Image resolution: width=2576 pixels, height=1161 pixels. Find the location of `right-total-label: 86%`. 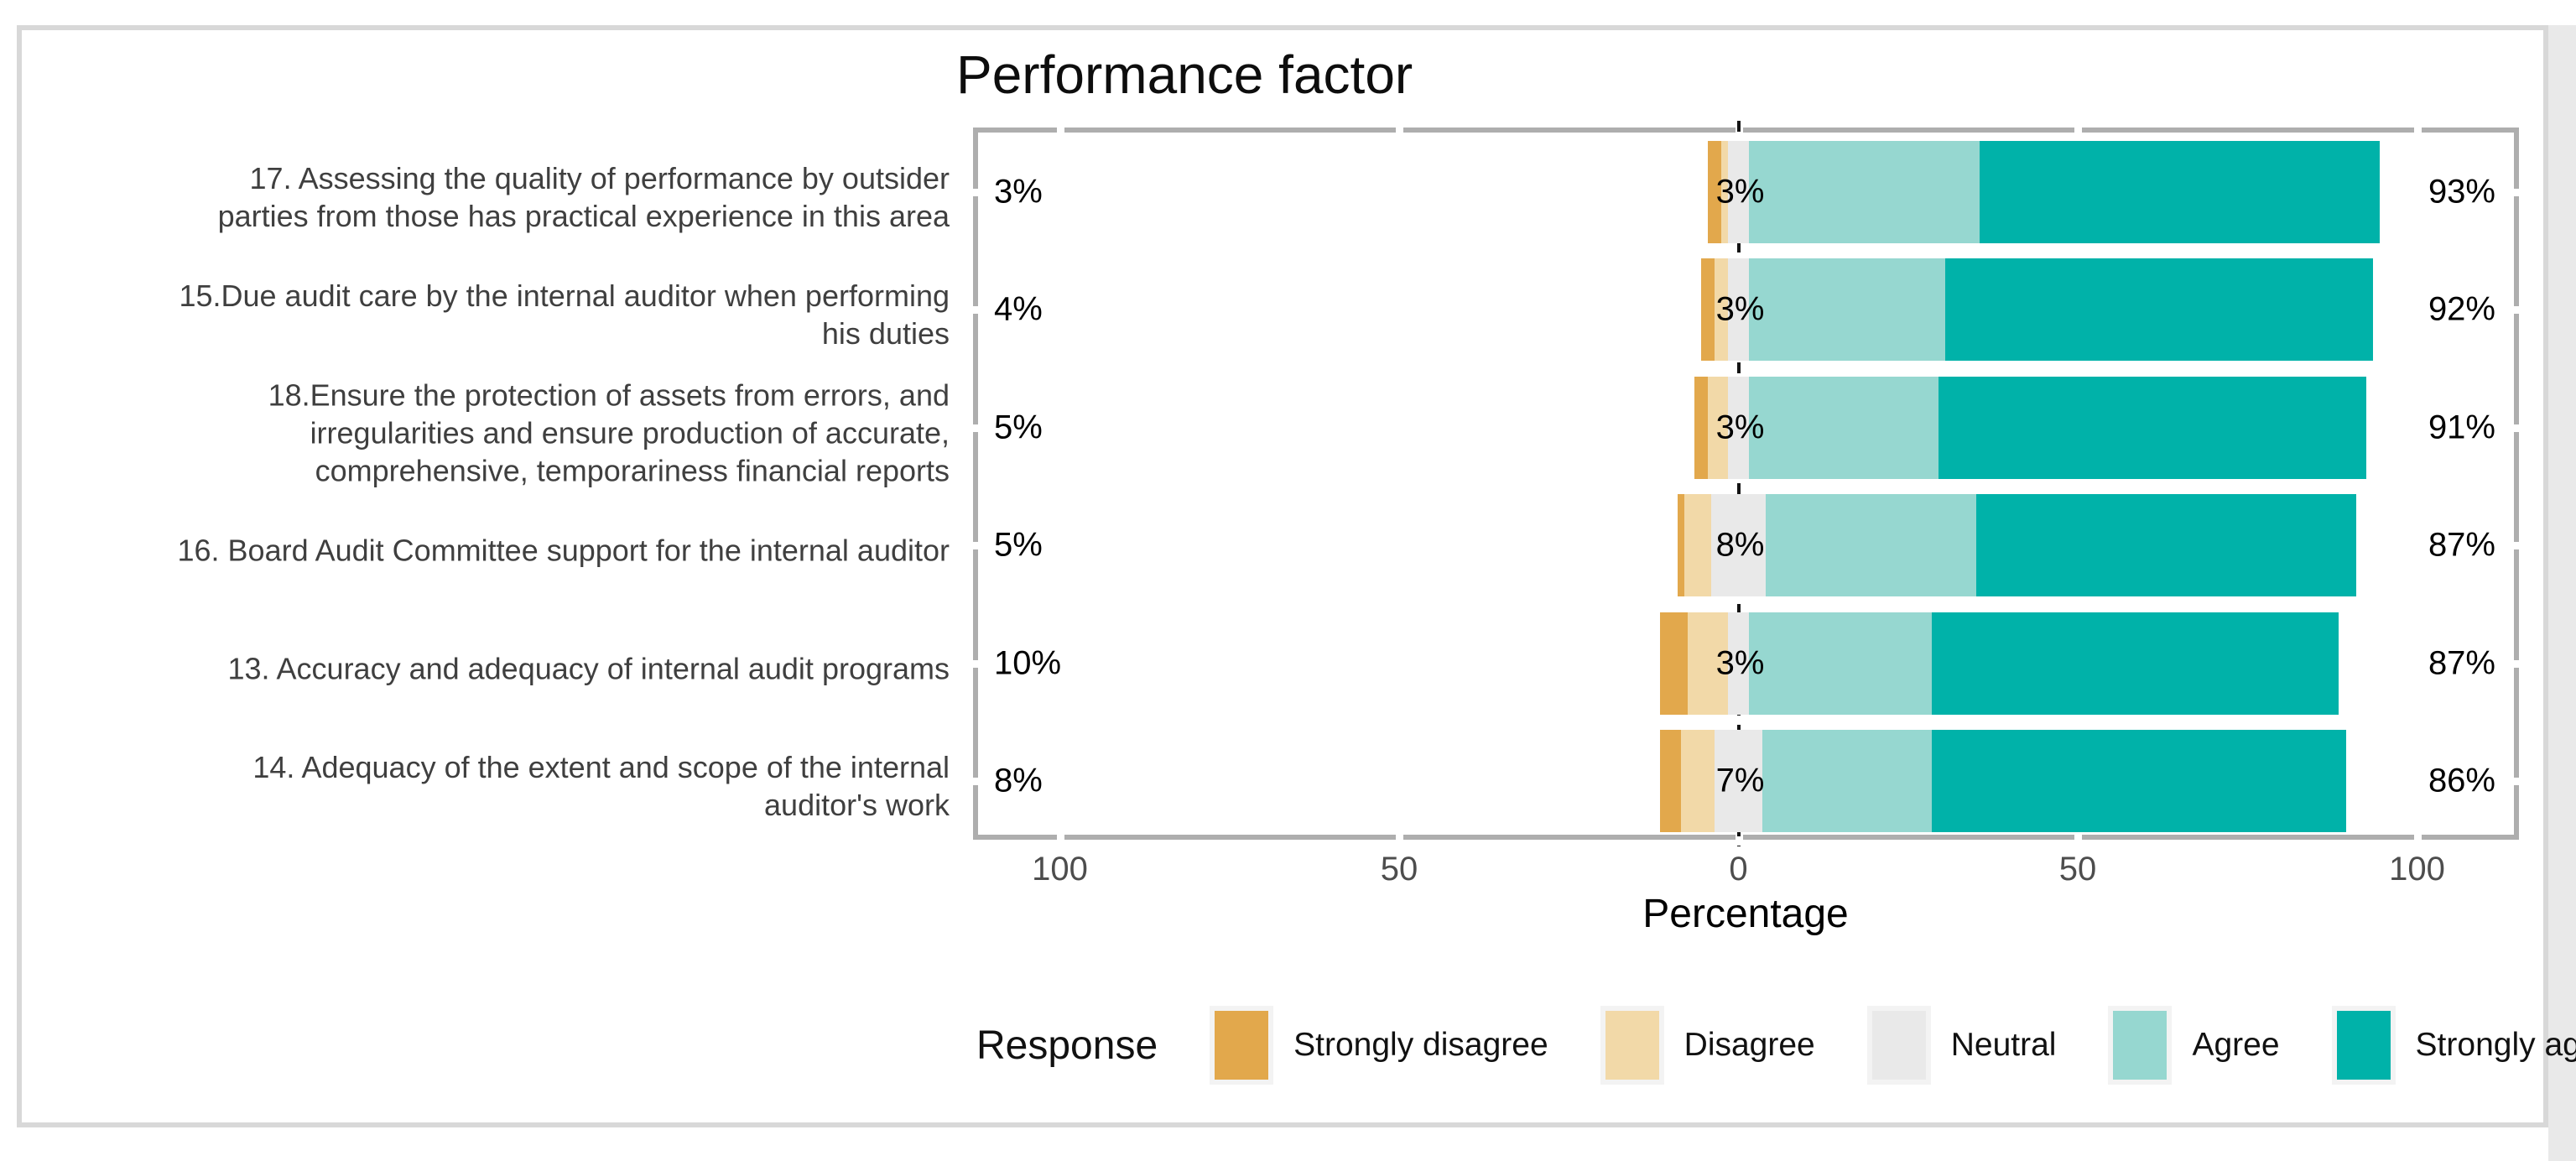

right-total-label: 86% is located at coordinates (2461, 780).